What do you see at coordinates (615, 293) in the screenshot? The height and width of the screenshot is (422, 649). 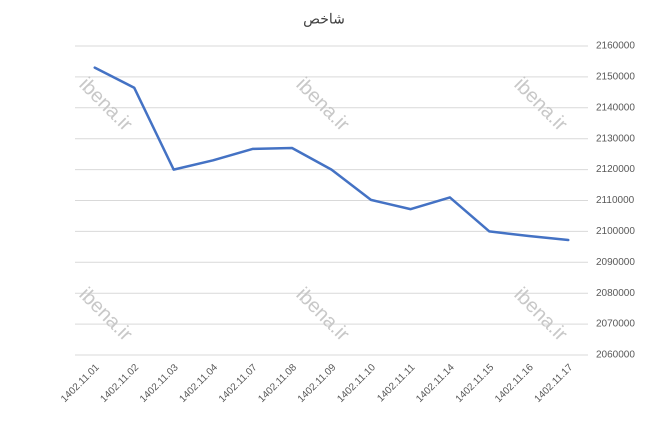 I see `y-tick-label: 2080000` at bounding box center [615, 293].